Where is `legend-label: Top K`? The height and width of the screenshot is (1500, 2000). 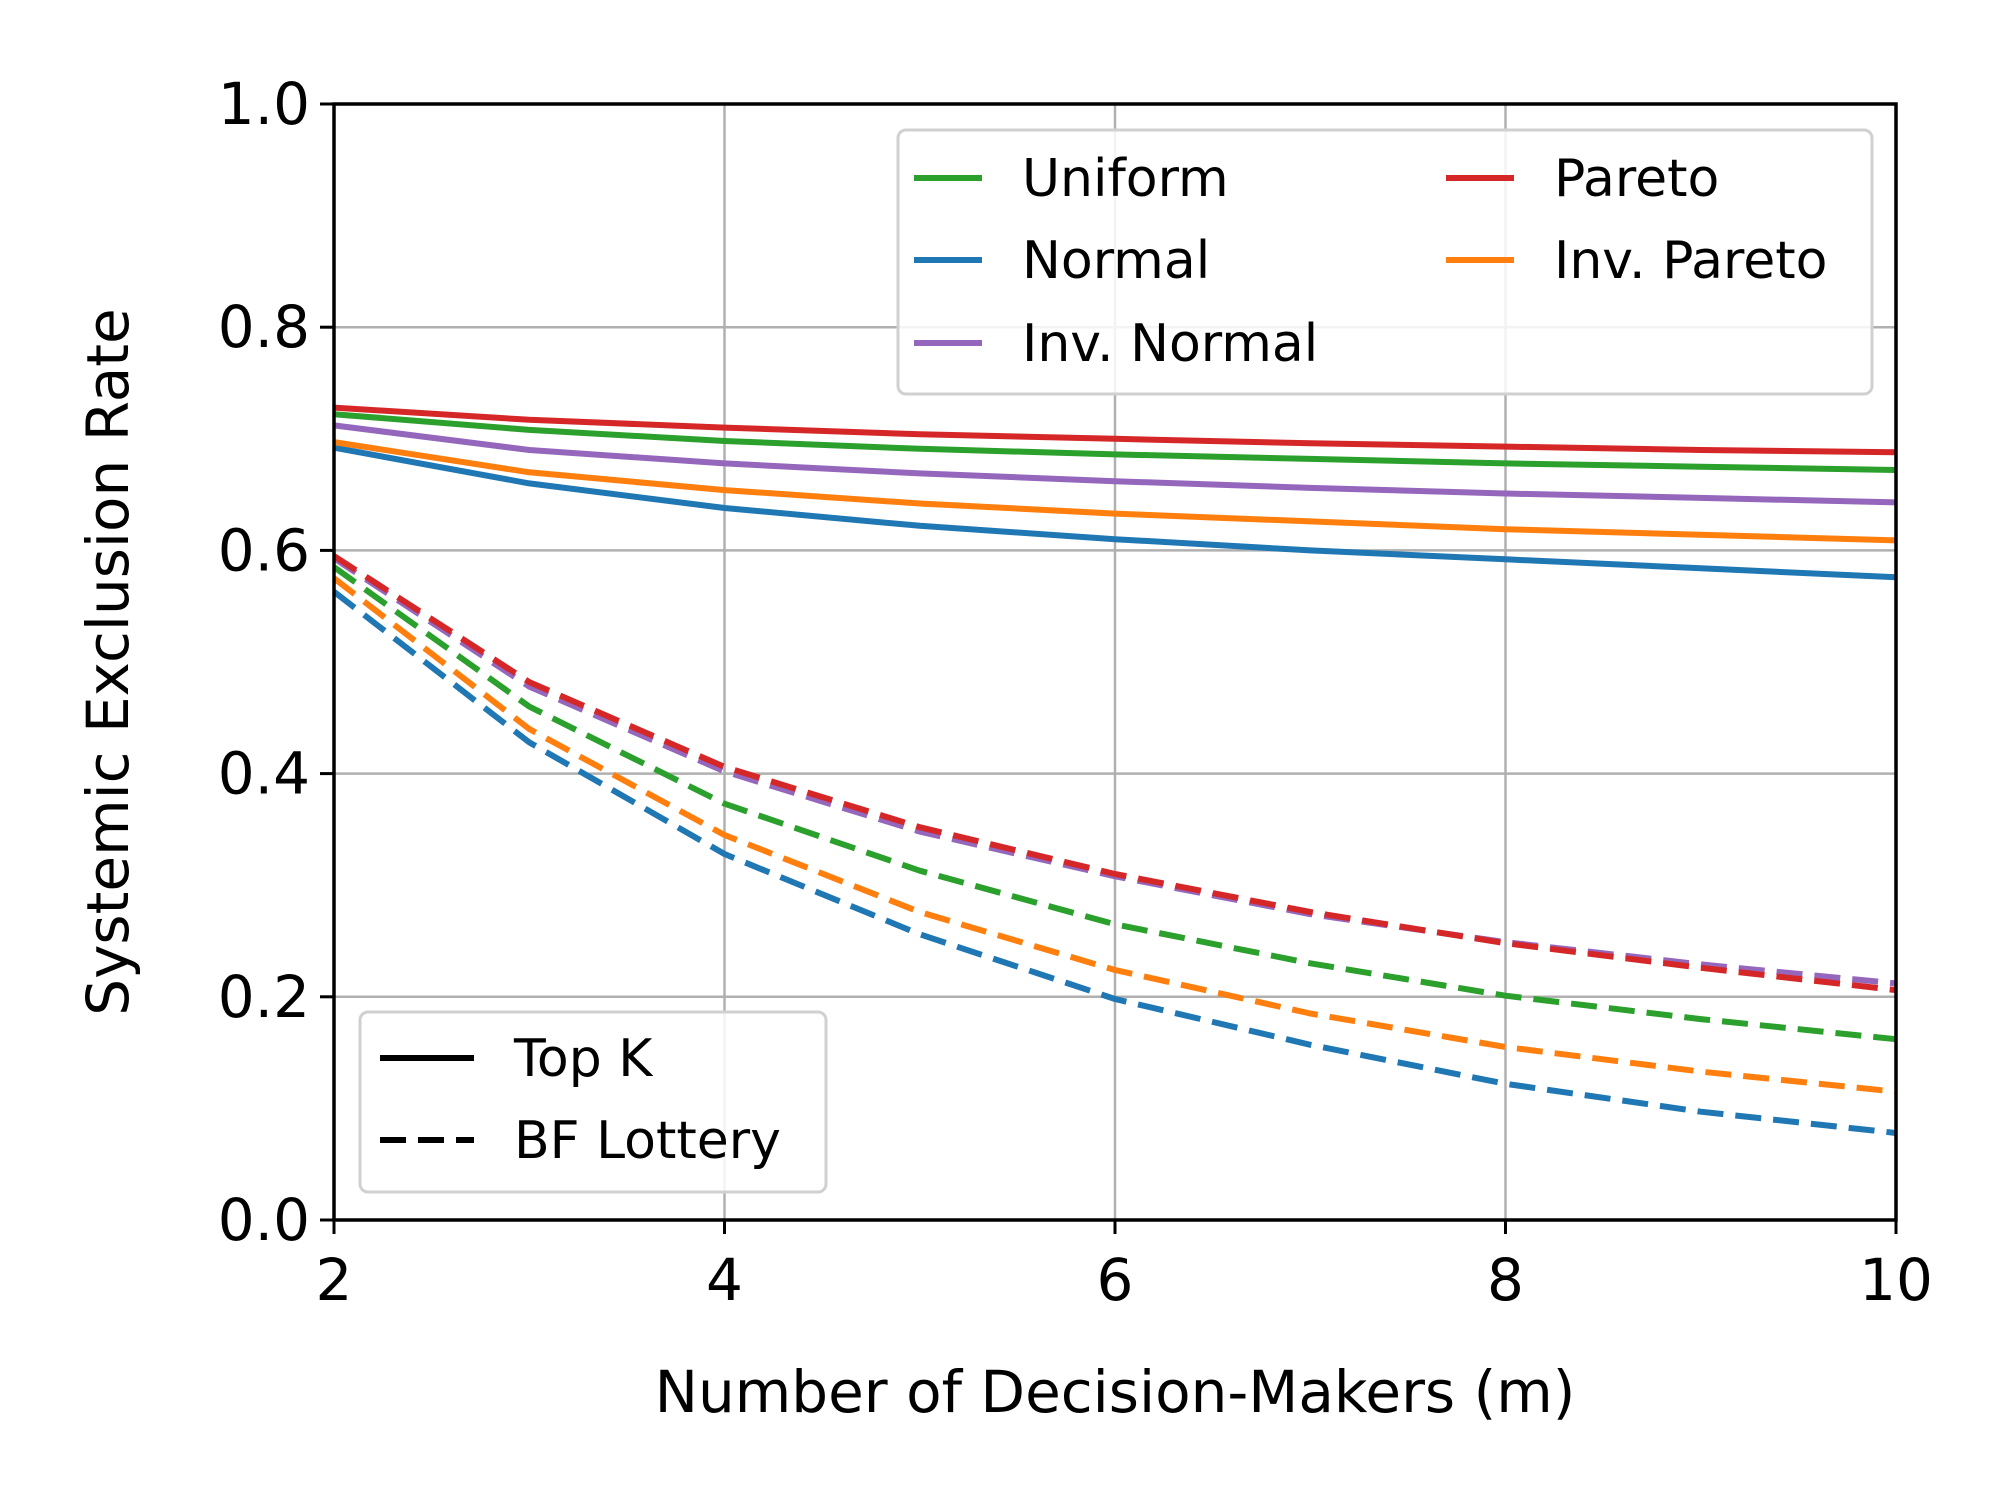 legend-label: Top K is located at coordinates (583, 1059).